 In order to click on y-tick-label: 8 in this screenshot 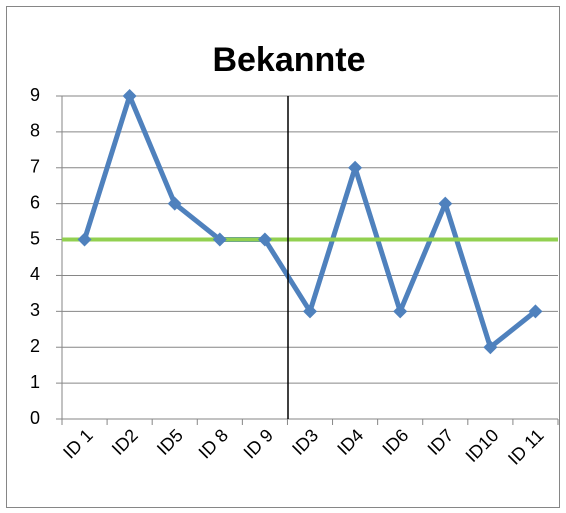, I will do `click(35, 131)`.